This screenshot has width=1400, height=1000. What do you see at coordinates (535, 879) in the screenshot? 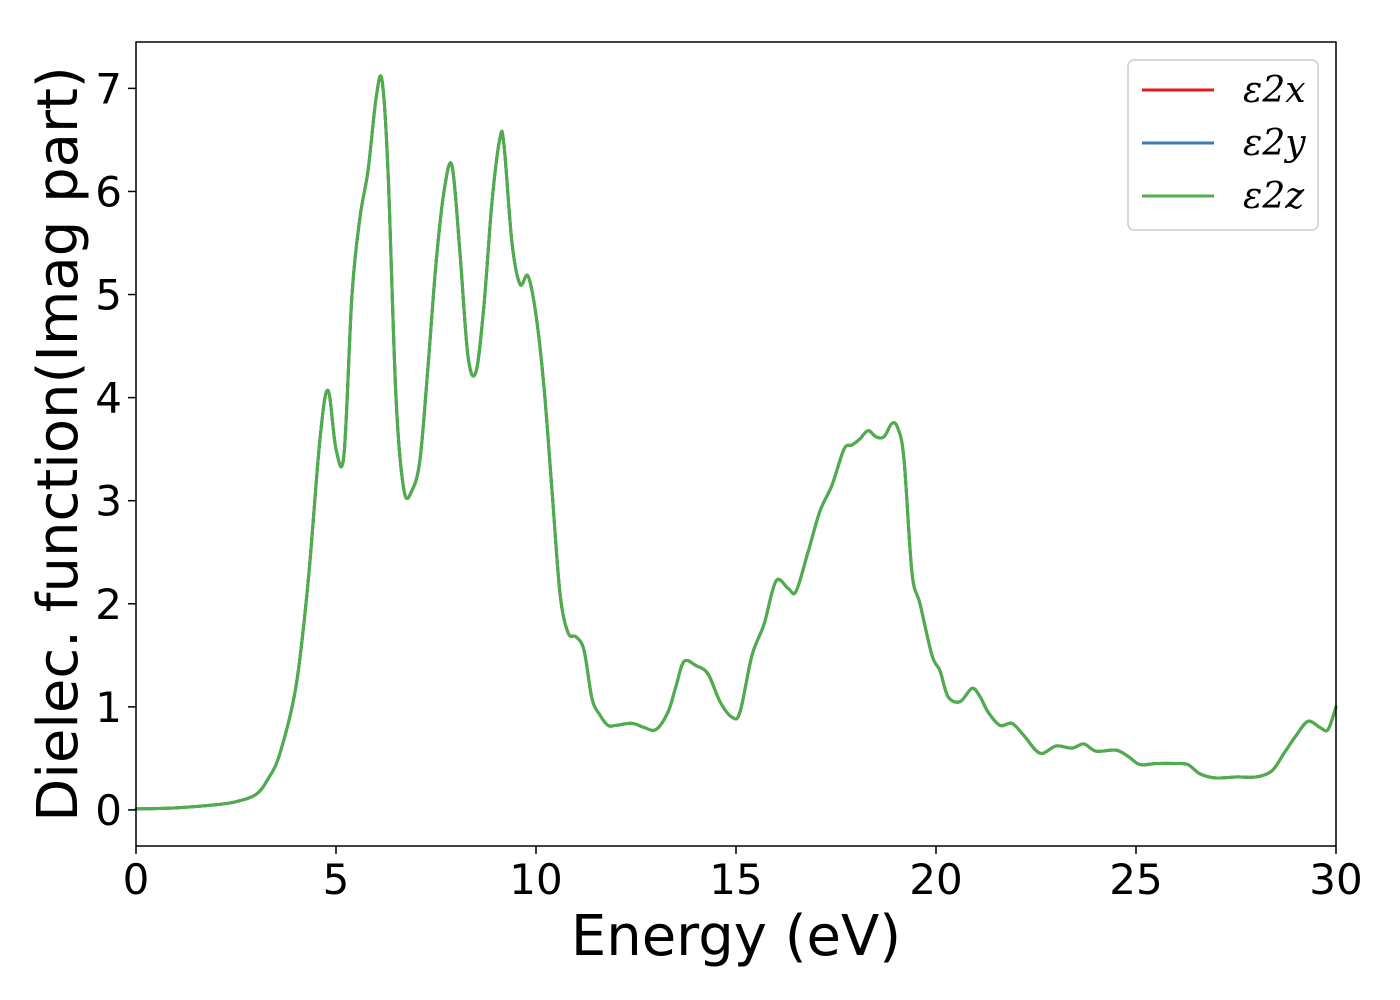
I see `x-tick-label: 10` at bounding box center [535, 879].